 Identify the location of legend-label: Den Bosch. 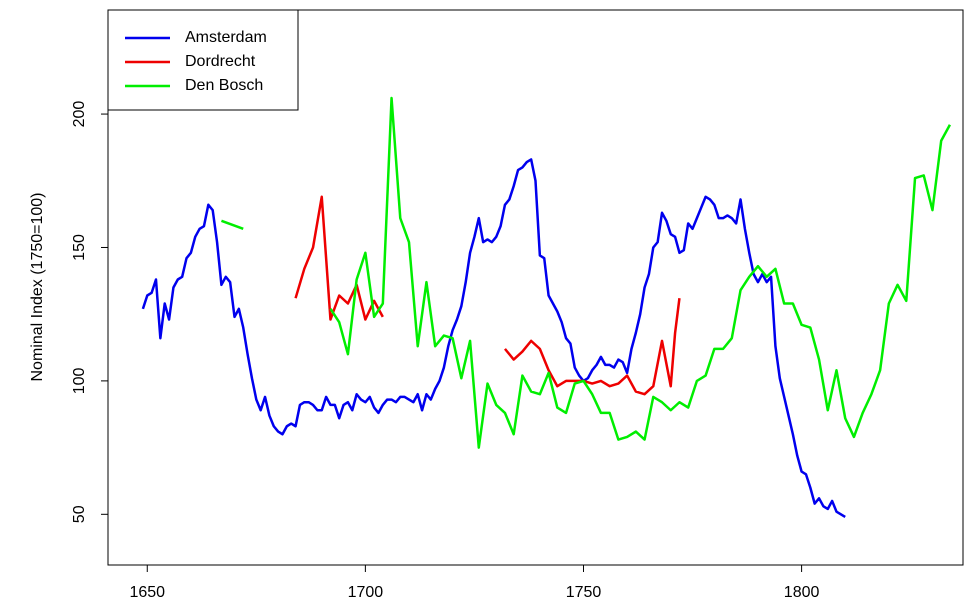
(224, 85).